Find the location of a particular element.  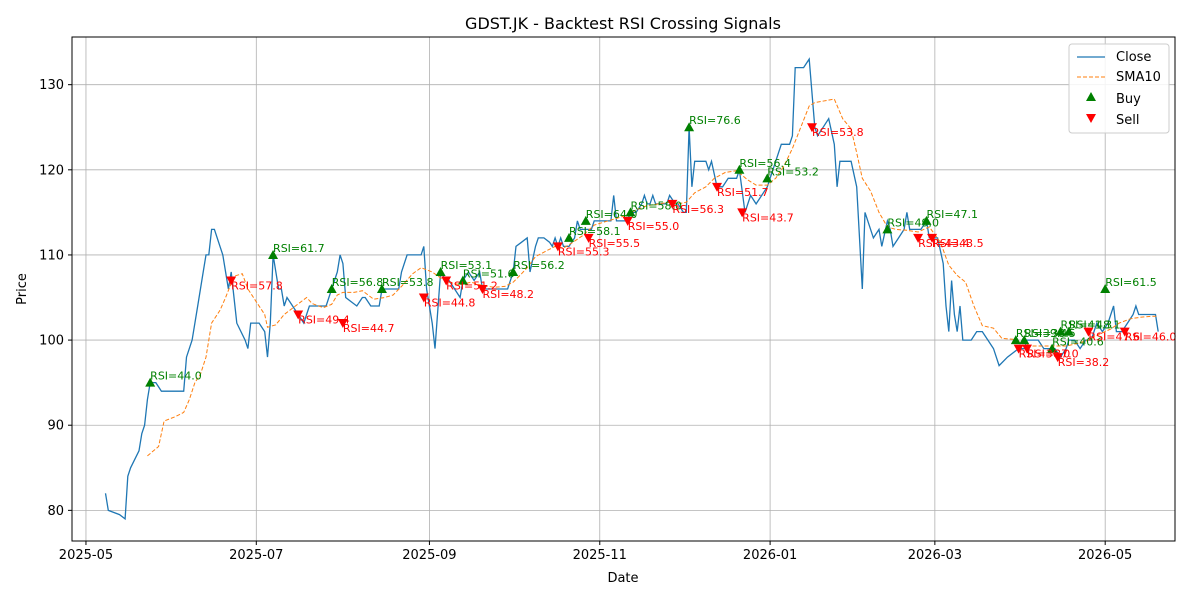

buy-rsi-label: RSI=58.1 is located at coordinates (595, 231).